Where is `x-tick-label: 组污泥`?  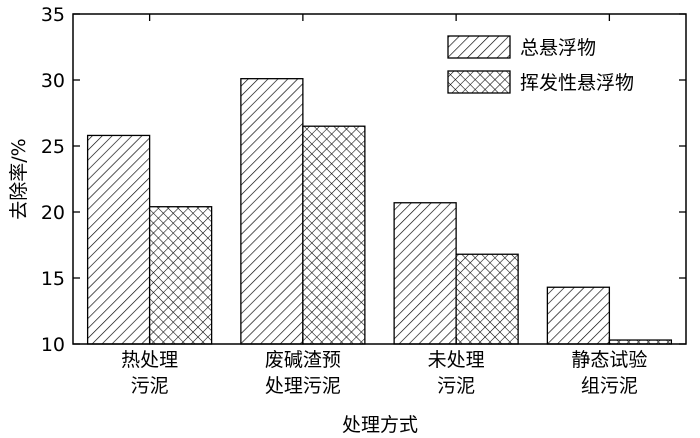 x-tick-label: 组污泥 is located at coordinates (609, 386).